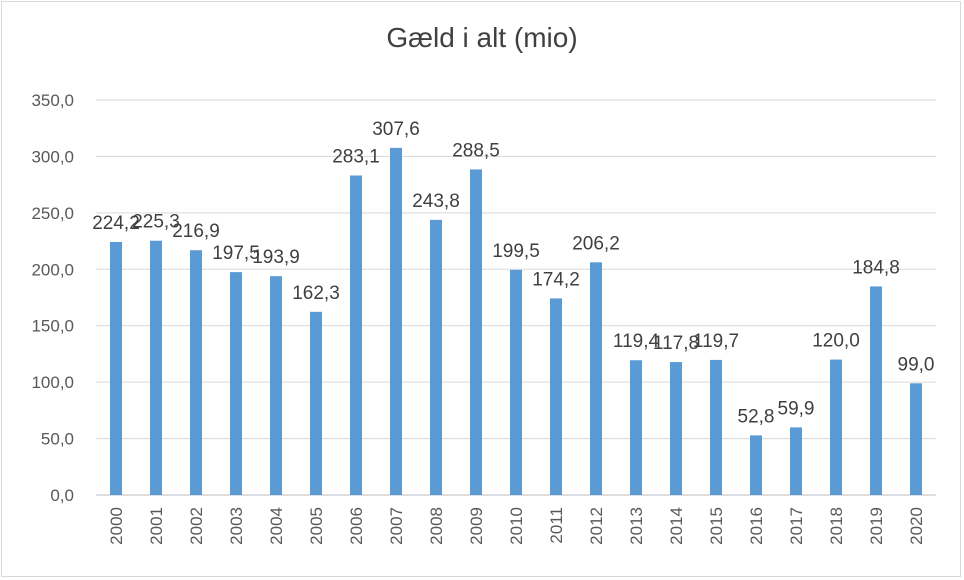 This screenshot has width=964, height=580. What do you see at coordinates (196, 231) in the screenshot?
I see `data-label-2002: 216,9` at bounding box center [196, 231].